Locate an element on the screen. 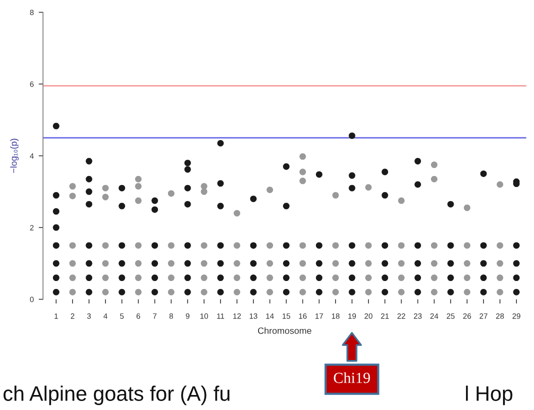  text: Chi19 is located at coordinates (352, 378).